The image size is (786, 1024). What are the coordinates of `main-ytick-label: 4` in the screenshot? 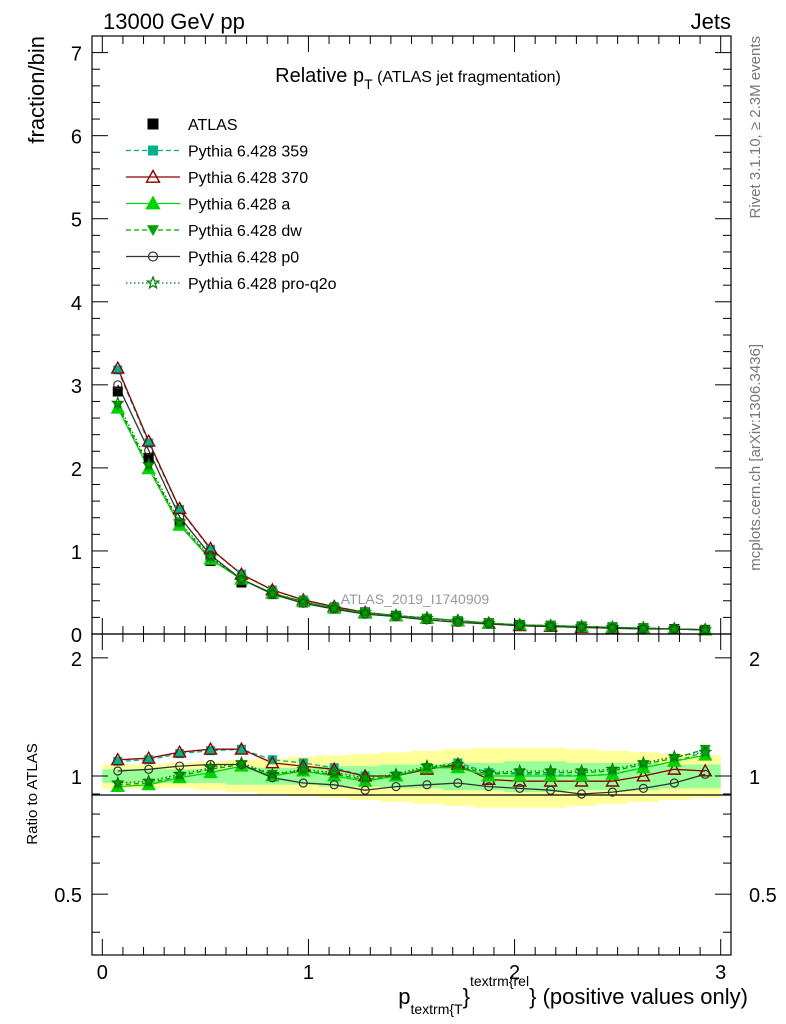 It's located at (76, 304).